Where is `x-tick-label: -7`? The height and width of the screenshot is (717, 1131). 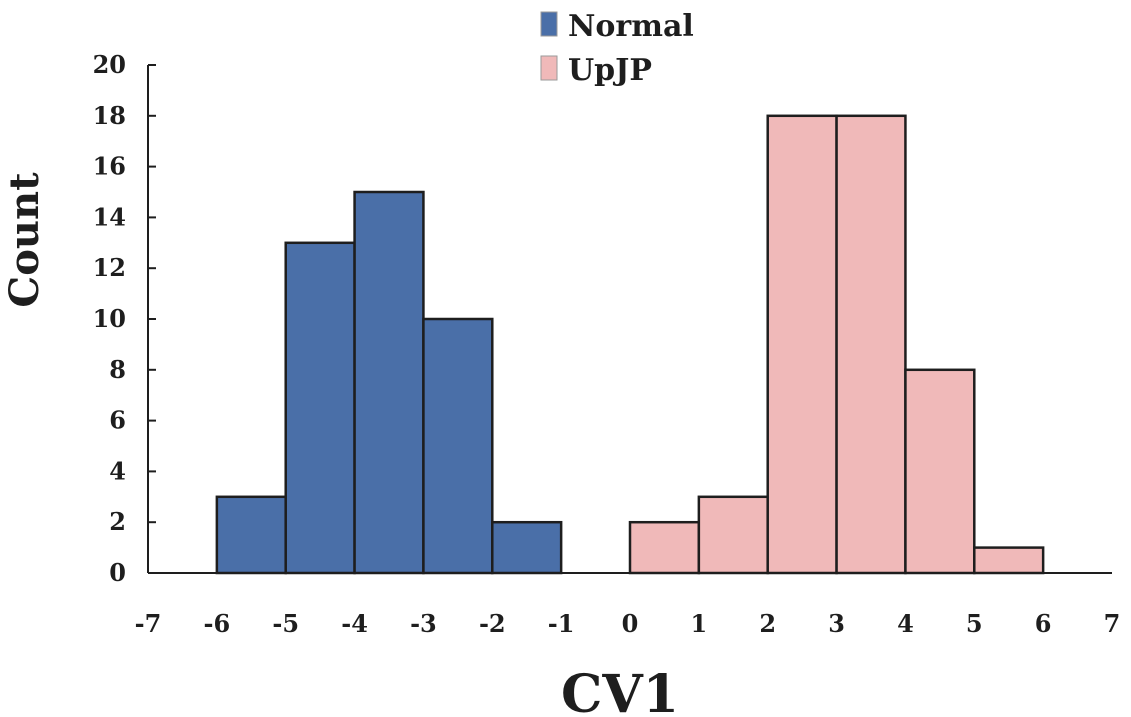
x-tick-label: -7 is located at coordinates (148, 623).